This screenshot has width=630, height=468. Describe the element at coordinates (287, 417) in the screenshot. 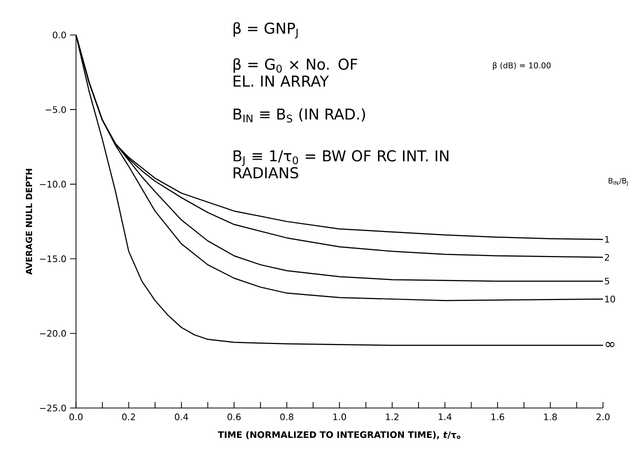

I see `x-tick-label: 0.8` at that location.